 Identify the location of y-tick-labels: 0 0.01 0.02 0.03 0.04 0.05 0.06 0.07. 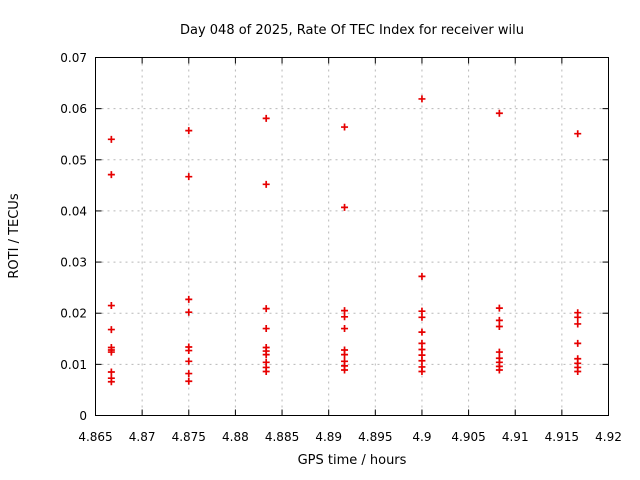
(73, 237).